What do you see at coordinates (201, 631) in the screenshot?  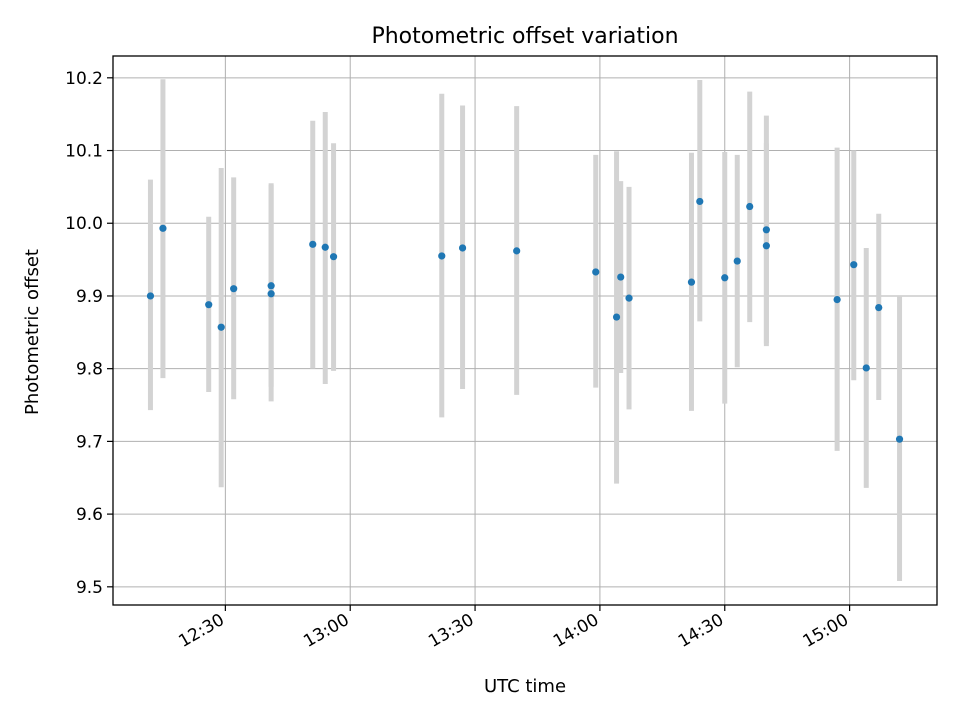 I see `x-tick-label: 12:30` at bounding box center [201, 631].